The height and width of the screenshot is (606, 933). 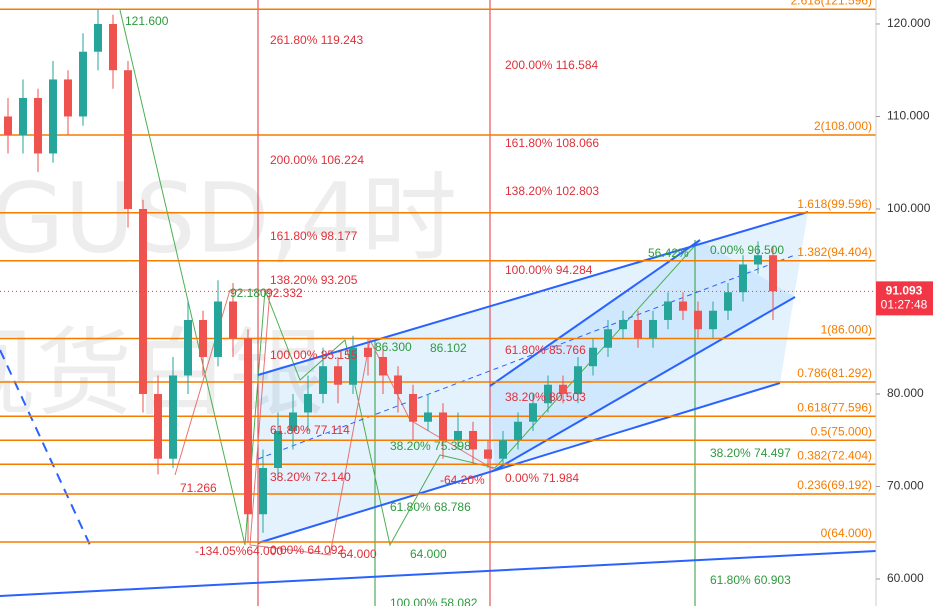 What do you see at coordinates (841, 431) in the screenshot?
I see `fib-label: 0.5(75.000)` at bounding box center [841, 431].